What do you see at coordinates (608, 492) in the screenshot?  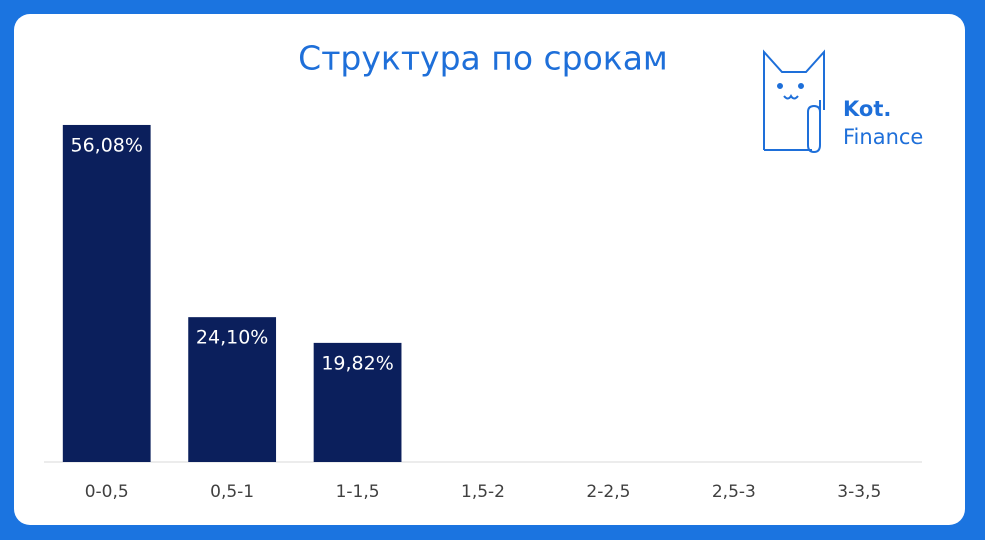 I see `x-tick-label: 2-2,5` at bounding box center [608, 492].